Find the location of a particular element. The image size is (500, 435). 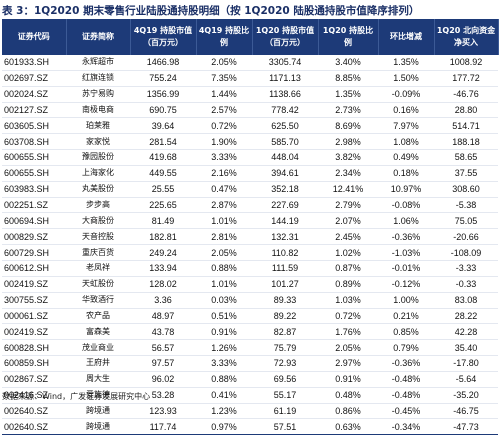

change-cell: 0.79% is located at coordinates (406, 348).